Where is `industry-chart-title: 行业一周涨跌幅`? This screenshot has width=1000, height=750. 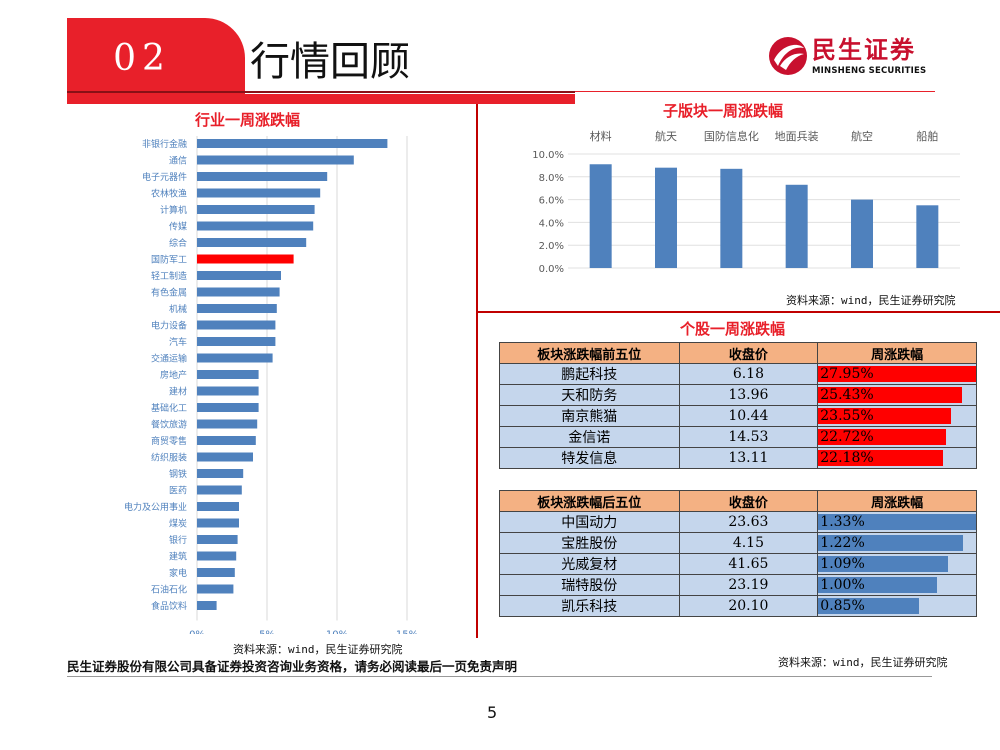 industry-chart-title: 行业一周涨跌幅 is located at coordinates (248, 120).